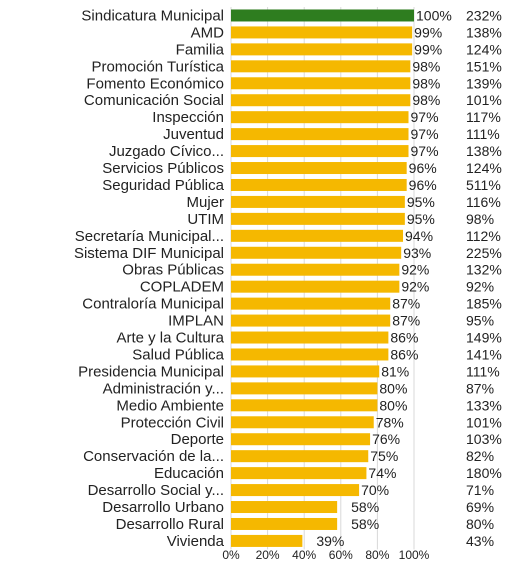  I want to click on secondary-label: 232%, so click(484, 15).